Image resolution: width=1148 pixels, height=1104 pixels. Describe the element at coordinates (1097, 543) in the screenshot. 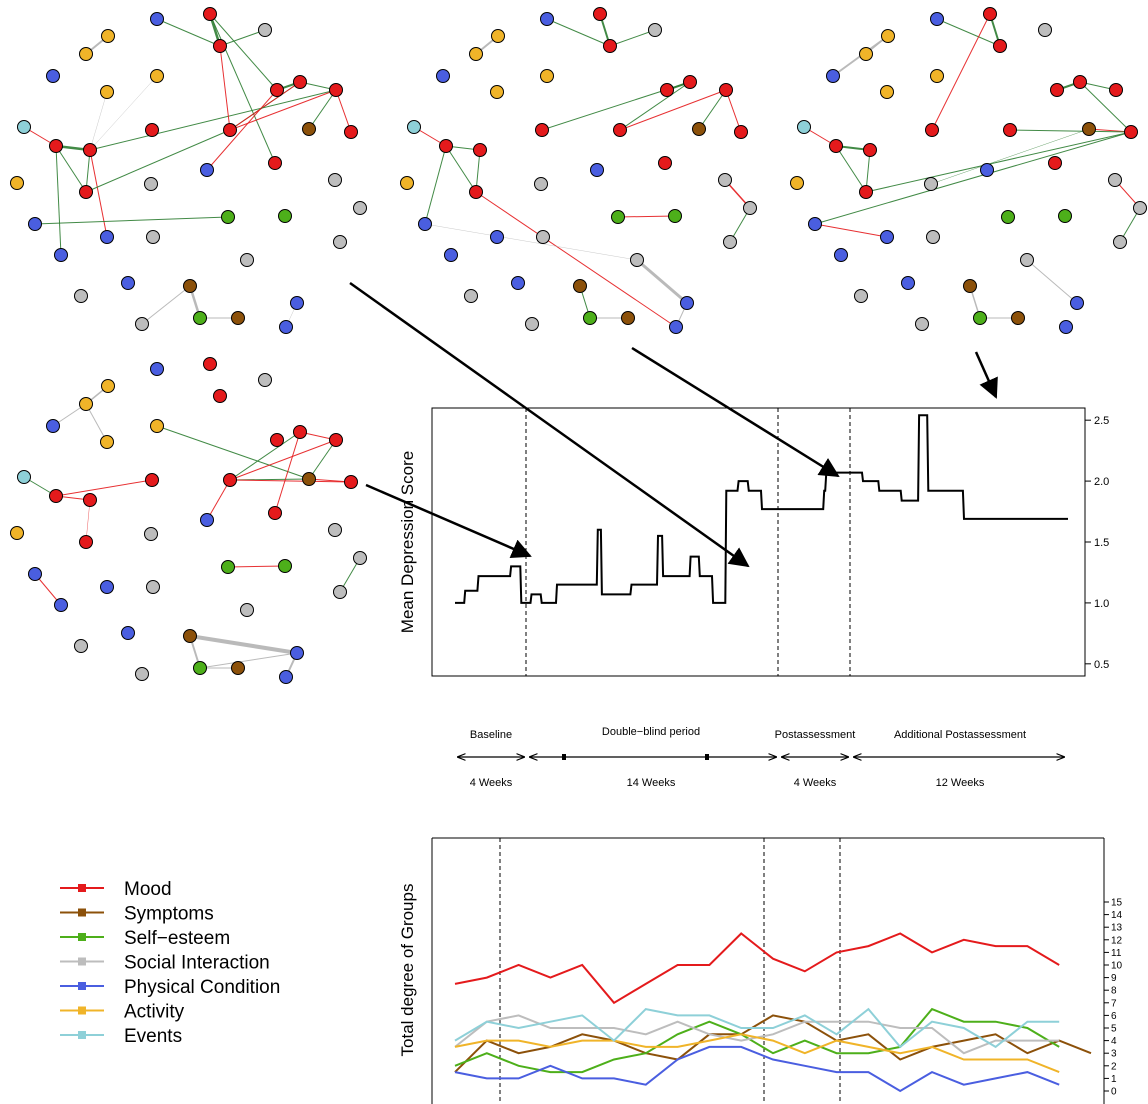

I see `depression-y-axis: 0.5 1.0 1.5 2.0 2.5` at that location.